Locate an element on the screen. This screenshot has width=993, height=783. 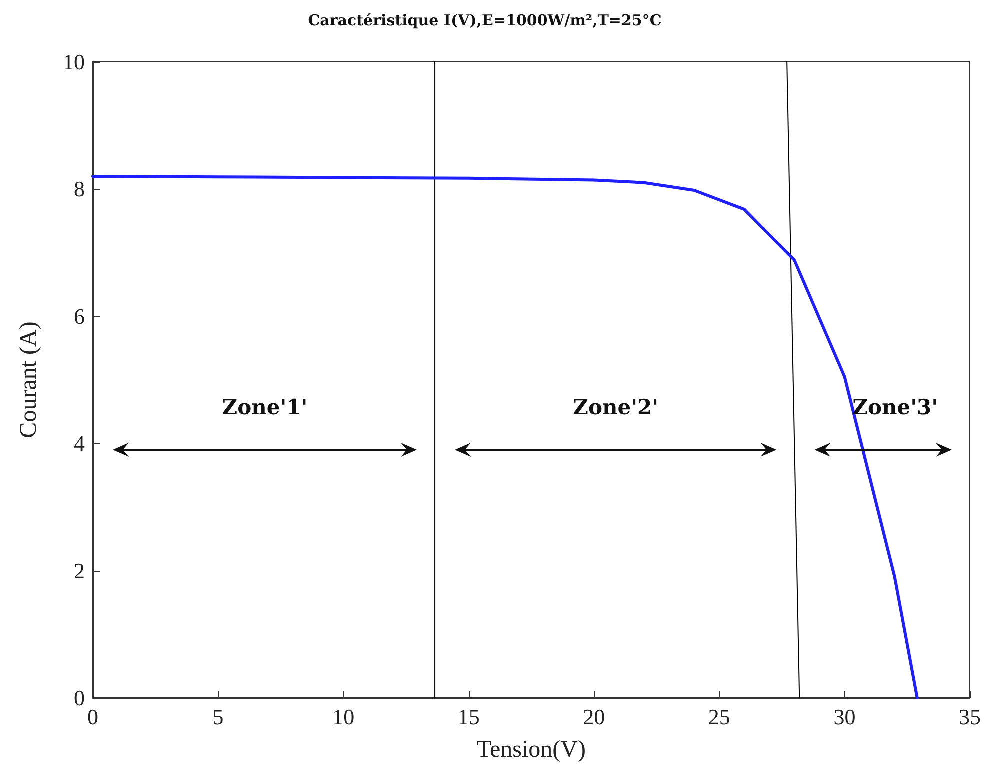
y-tick-label: 10 is located at coordinates (74, 62).